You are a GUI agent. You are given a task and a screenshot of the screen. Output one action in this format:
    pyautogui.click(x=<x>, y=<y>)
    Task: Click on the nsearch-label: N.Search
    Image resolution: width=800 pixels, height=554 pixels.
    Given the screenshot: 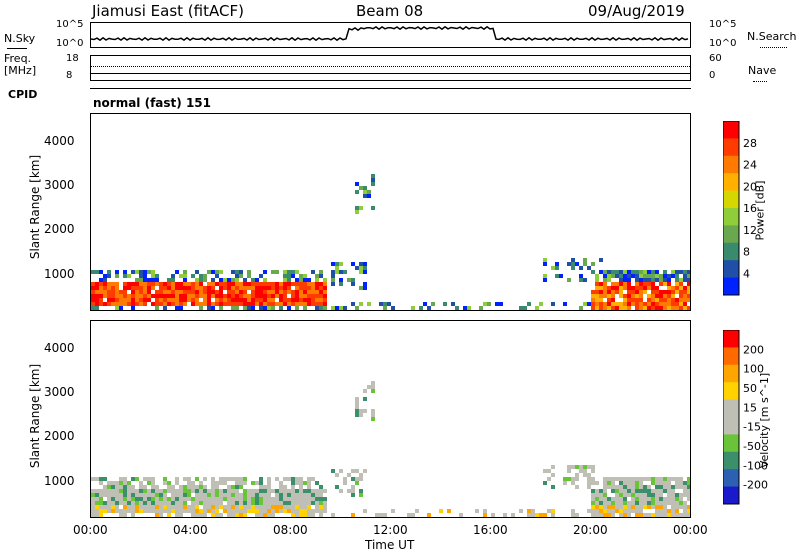 What is the action you would take?
    pyautogui.click(x=772, y=36)
    